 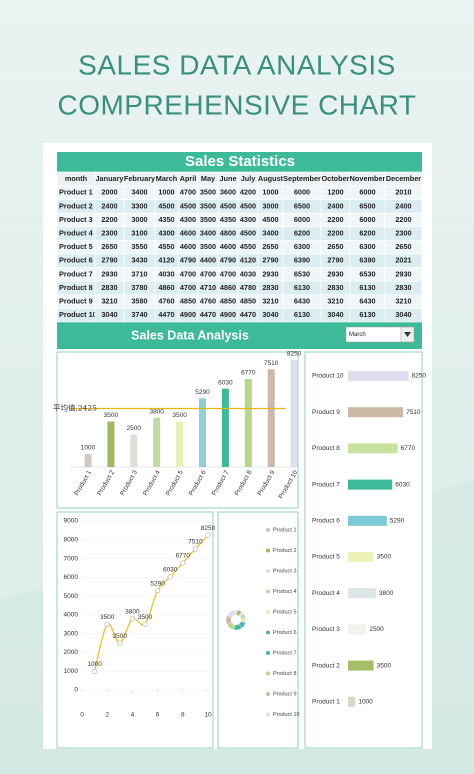 I want to click on y-tick-label: Product 4, so click(x=326, y=593).